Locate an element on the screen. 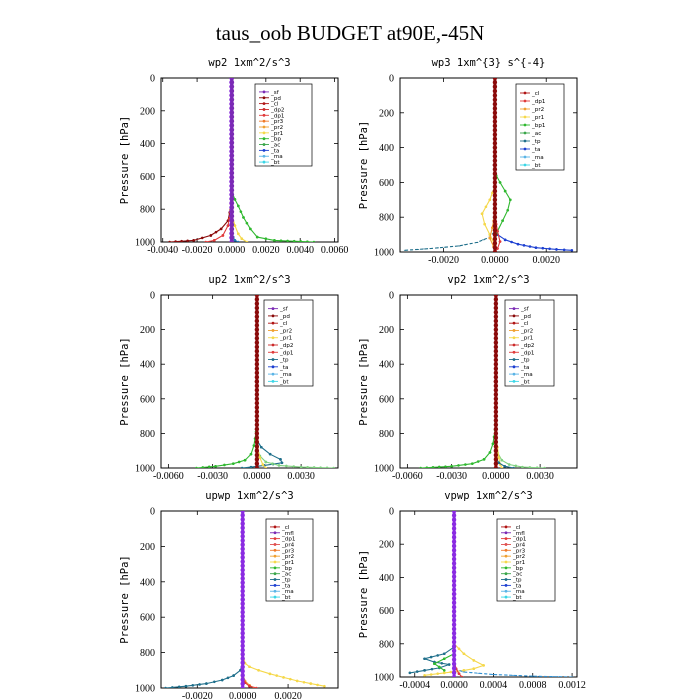 The width and height of the screenshot is (700, 700). x-tick-label: -0.0040 is located at coordinates (162, 250).